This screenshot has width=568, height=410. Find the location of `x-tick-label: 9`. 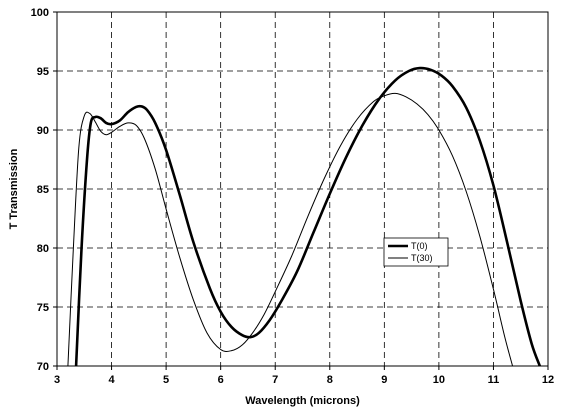

x-tick-label: 9 is located at coordinates (384, 380).